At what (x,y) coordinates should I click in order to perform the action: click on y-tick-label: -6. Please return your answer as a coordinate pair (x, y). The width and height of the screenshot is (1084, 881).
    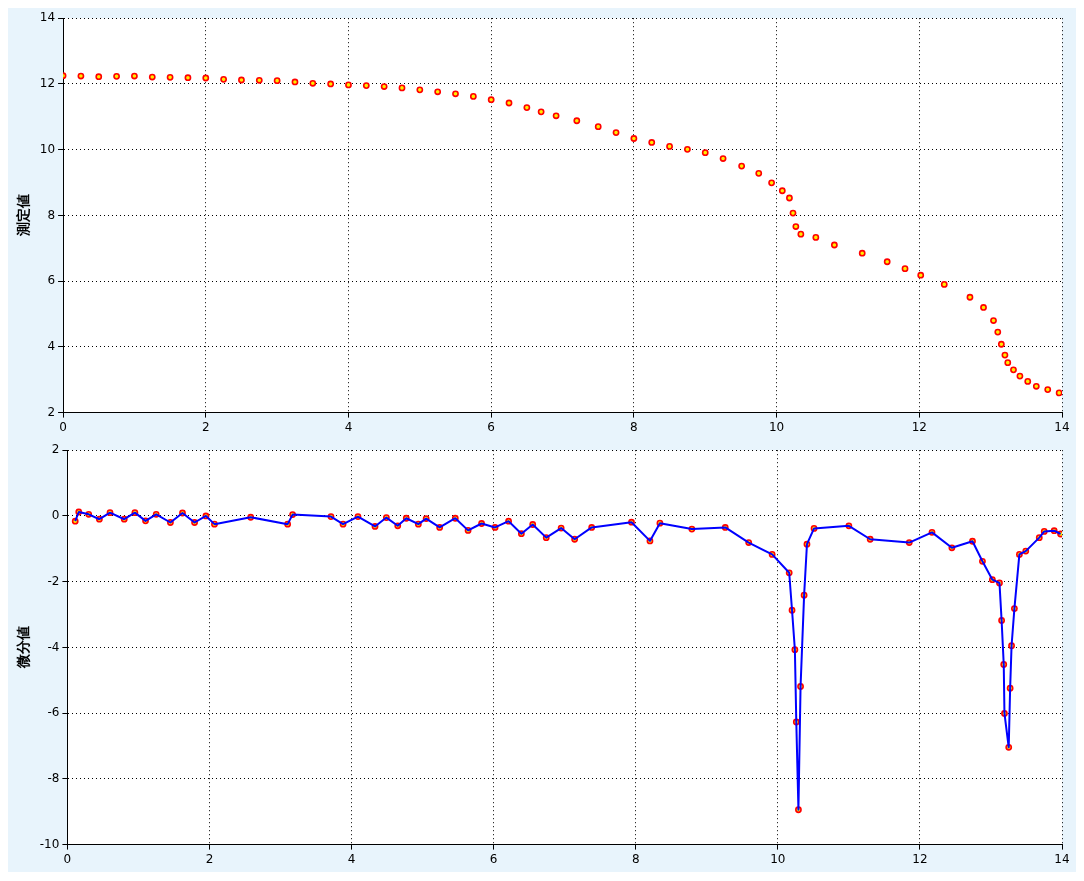
    Looking at the image, I should click on (53, 712).